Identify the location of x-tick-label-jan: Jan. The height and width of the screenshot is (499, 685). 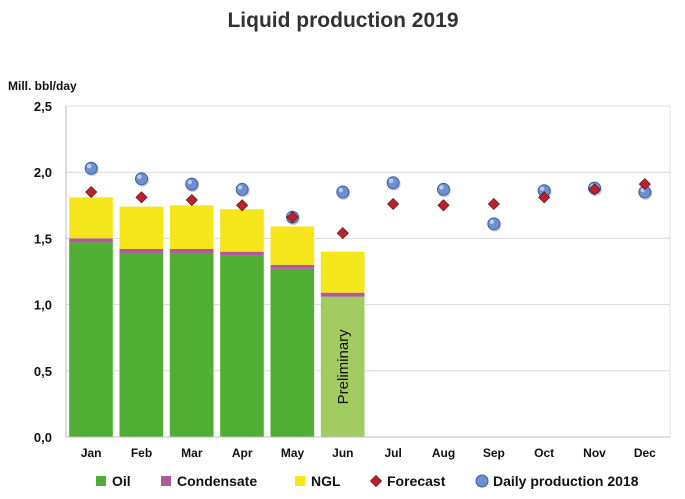
(91, 453).